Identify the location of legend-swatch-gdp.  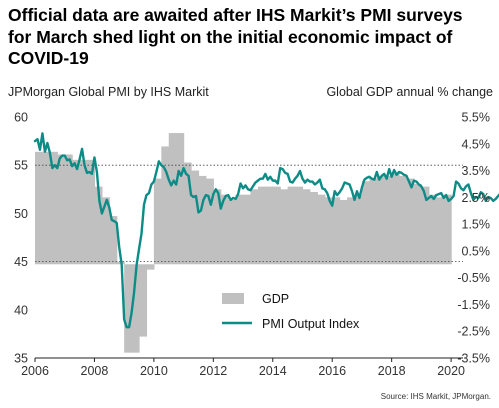
(233, 298).